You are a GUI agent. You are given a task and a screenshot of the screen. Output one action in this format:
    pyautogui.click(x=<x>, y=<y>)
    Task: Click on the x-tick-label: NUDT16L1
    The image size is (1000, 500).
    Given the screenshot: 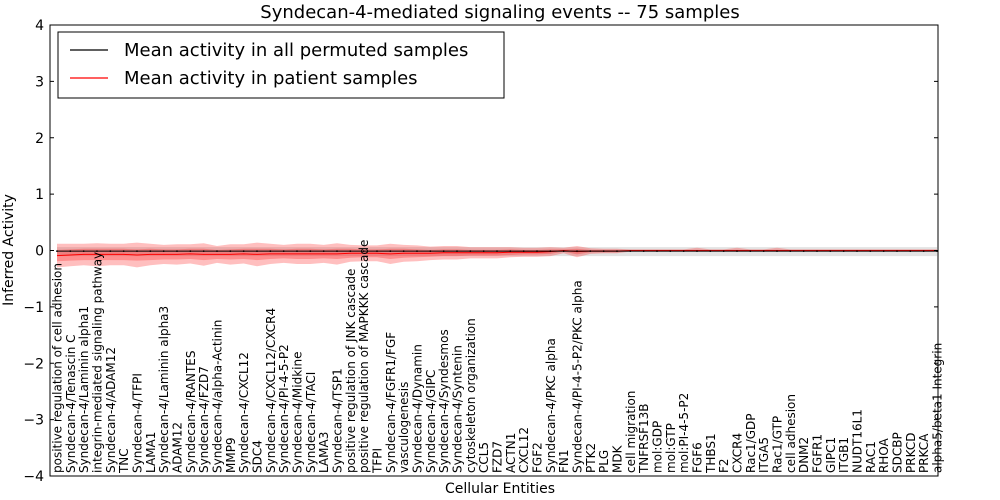 What is the action you would take?
    pyautogui.click(x=858, y=441)
    